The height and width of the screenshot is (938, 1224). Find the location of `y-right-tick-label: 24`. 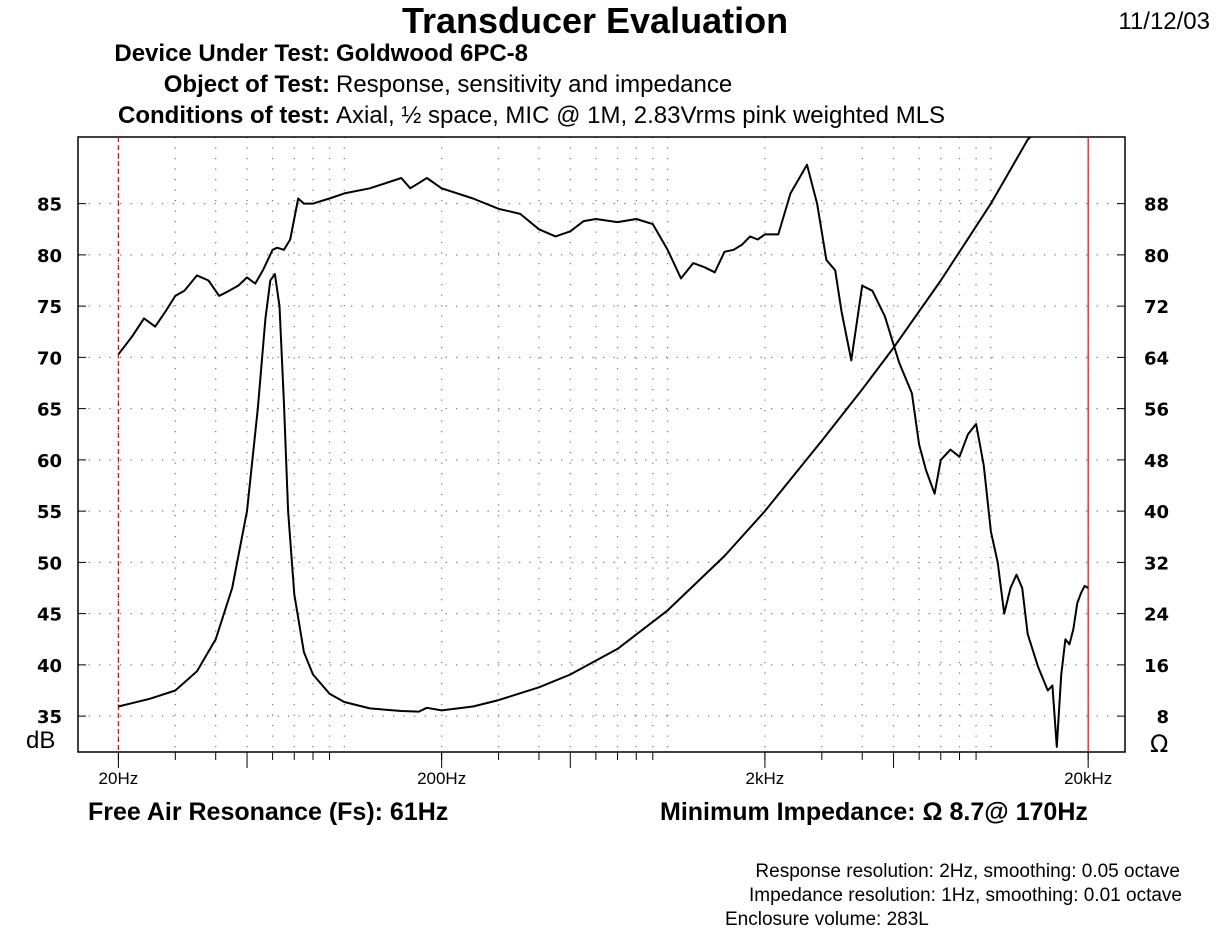

y-right-tick-label: 24 is located at coordinates (1156, 615).